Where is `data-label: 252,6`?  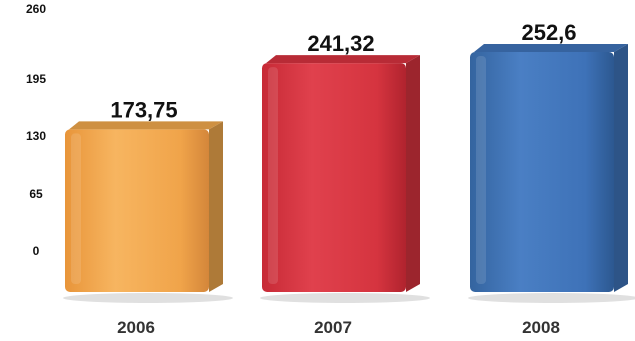 data-label: 252,6 is located at coordinates (548, 32).